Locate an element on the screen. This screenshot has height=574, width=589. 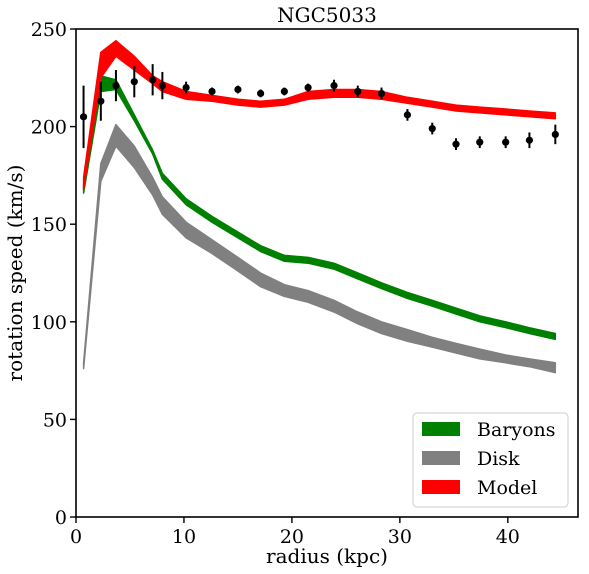
y-tick-label: 100 is located at coordinates (49, 323).